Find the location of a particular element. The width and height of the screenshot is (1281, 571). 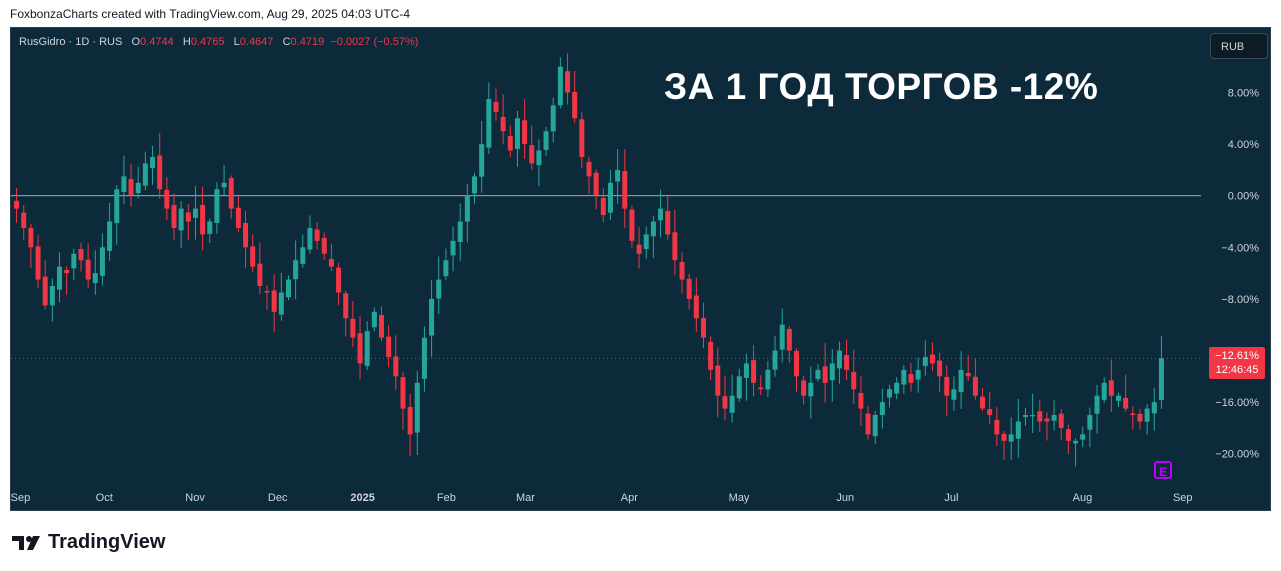

bar-countdown: 12:46:45 is located at coordinates (1237, 370).